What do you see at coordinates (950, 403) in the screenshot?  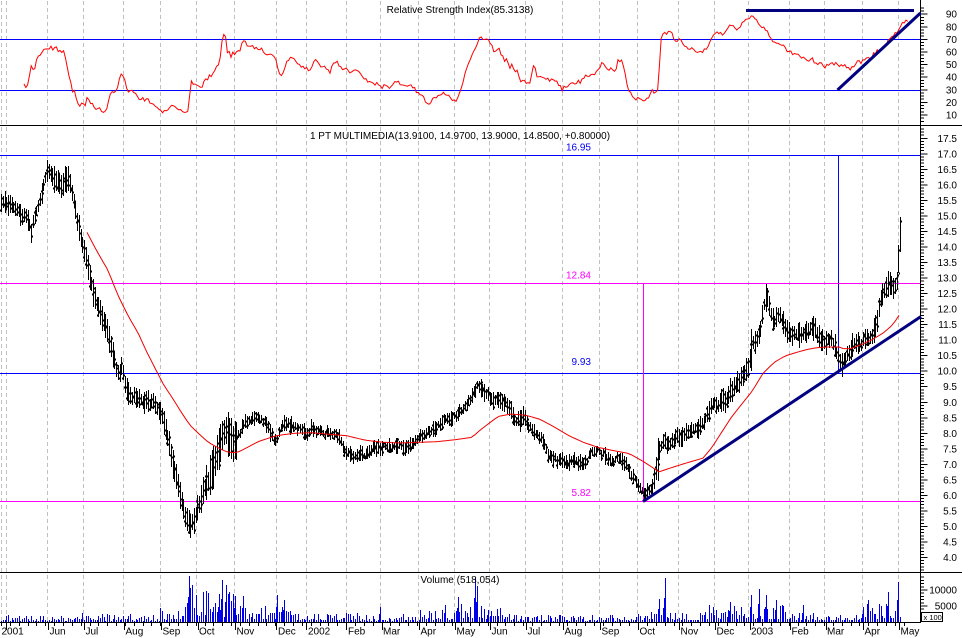 I see `svg-text: 9.0` at bounding box center [950, 403].